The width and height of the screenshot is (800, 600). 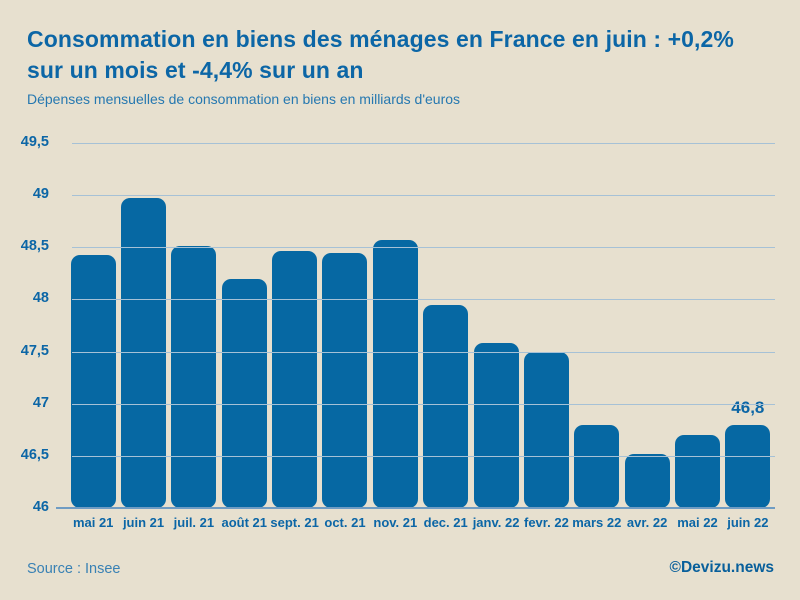 What do you see at coordinates (647, 522) in the screenshot?
I see `x-tick-label: avr. 22` at bounding box center [647, 522].